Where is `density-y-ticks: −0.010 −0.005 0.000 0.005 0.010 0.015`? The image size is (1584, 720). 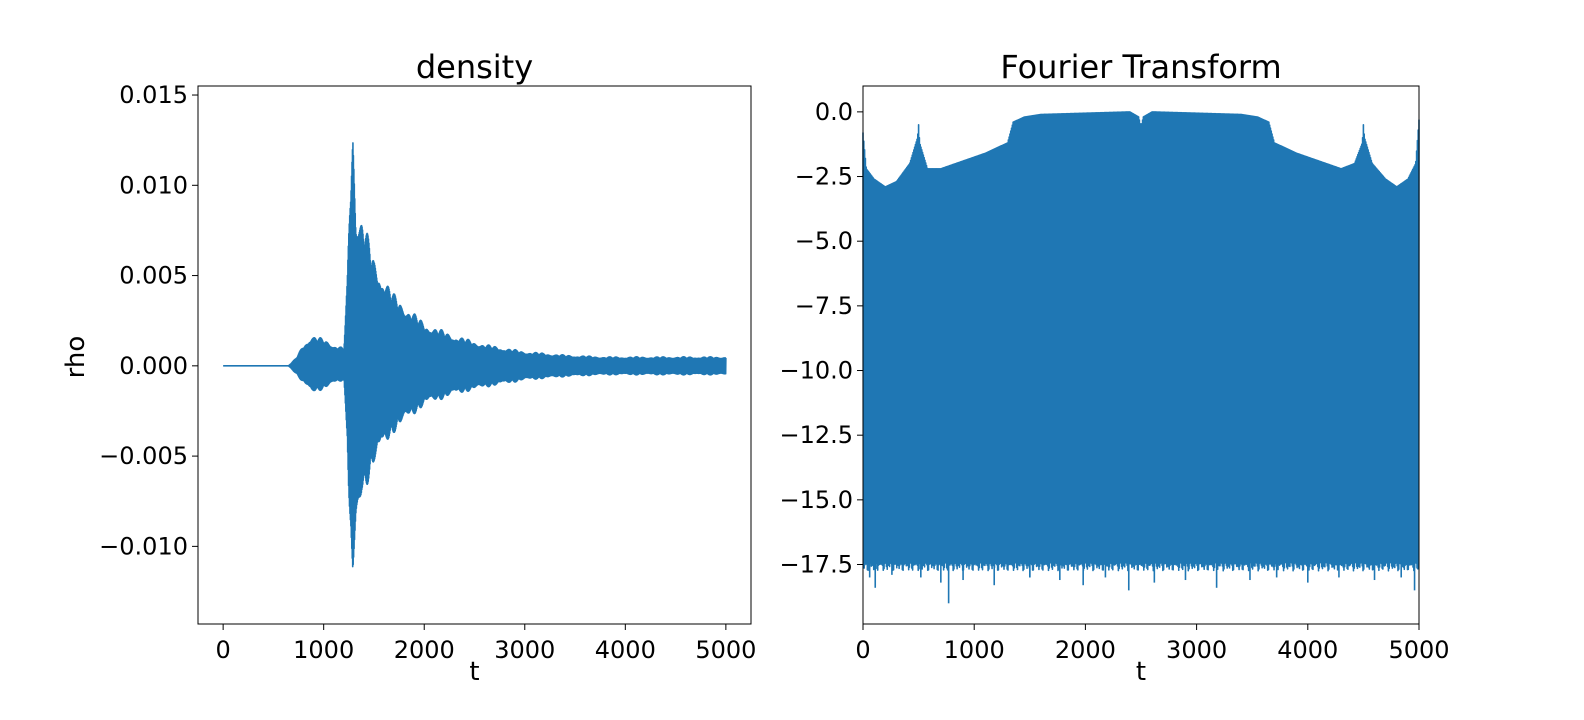
density-y-ticks: −0.010 −0.005 0.000 0.005 0.010 0.015 is located at coordinates (148, 320).